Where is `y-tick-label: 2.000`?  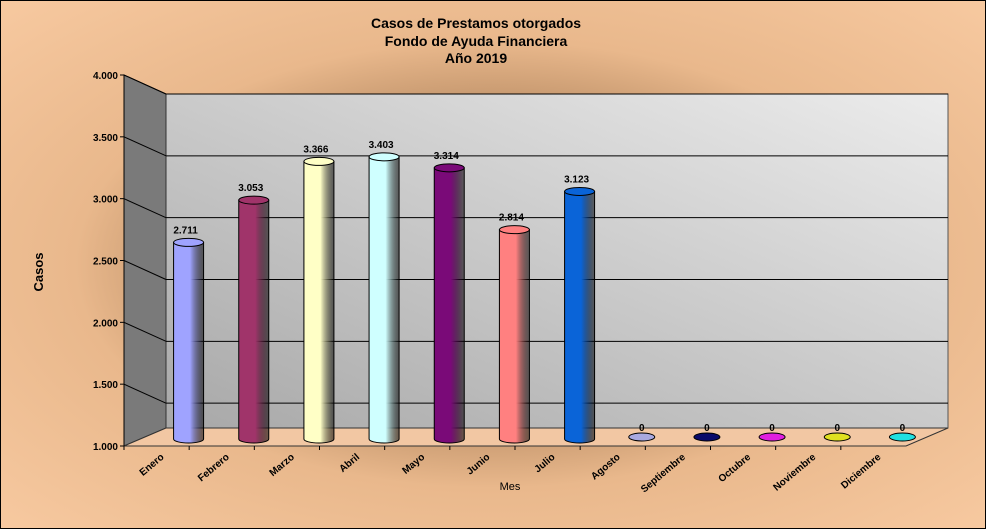
y-tick-label: 2.000 is located at coordinates (105, 323).